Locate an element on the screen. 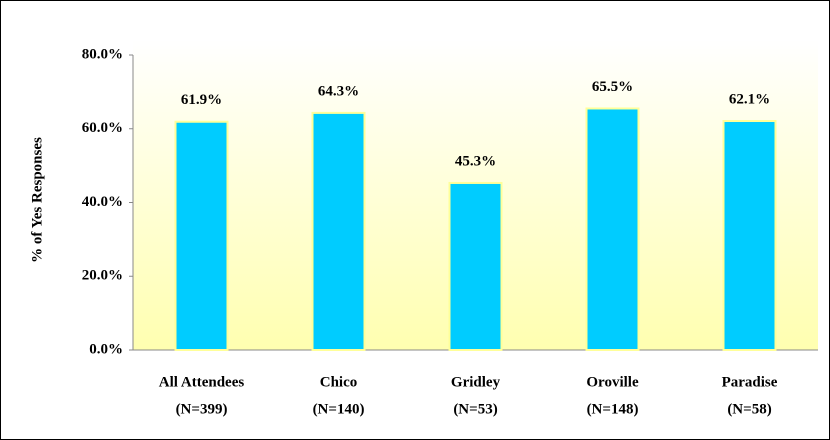 The image size is (830, 440). y-tick-label: 80.0% is located at coordinates (102, 54).